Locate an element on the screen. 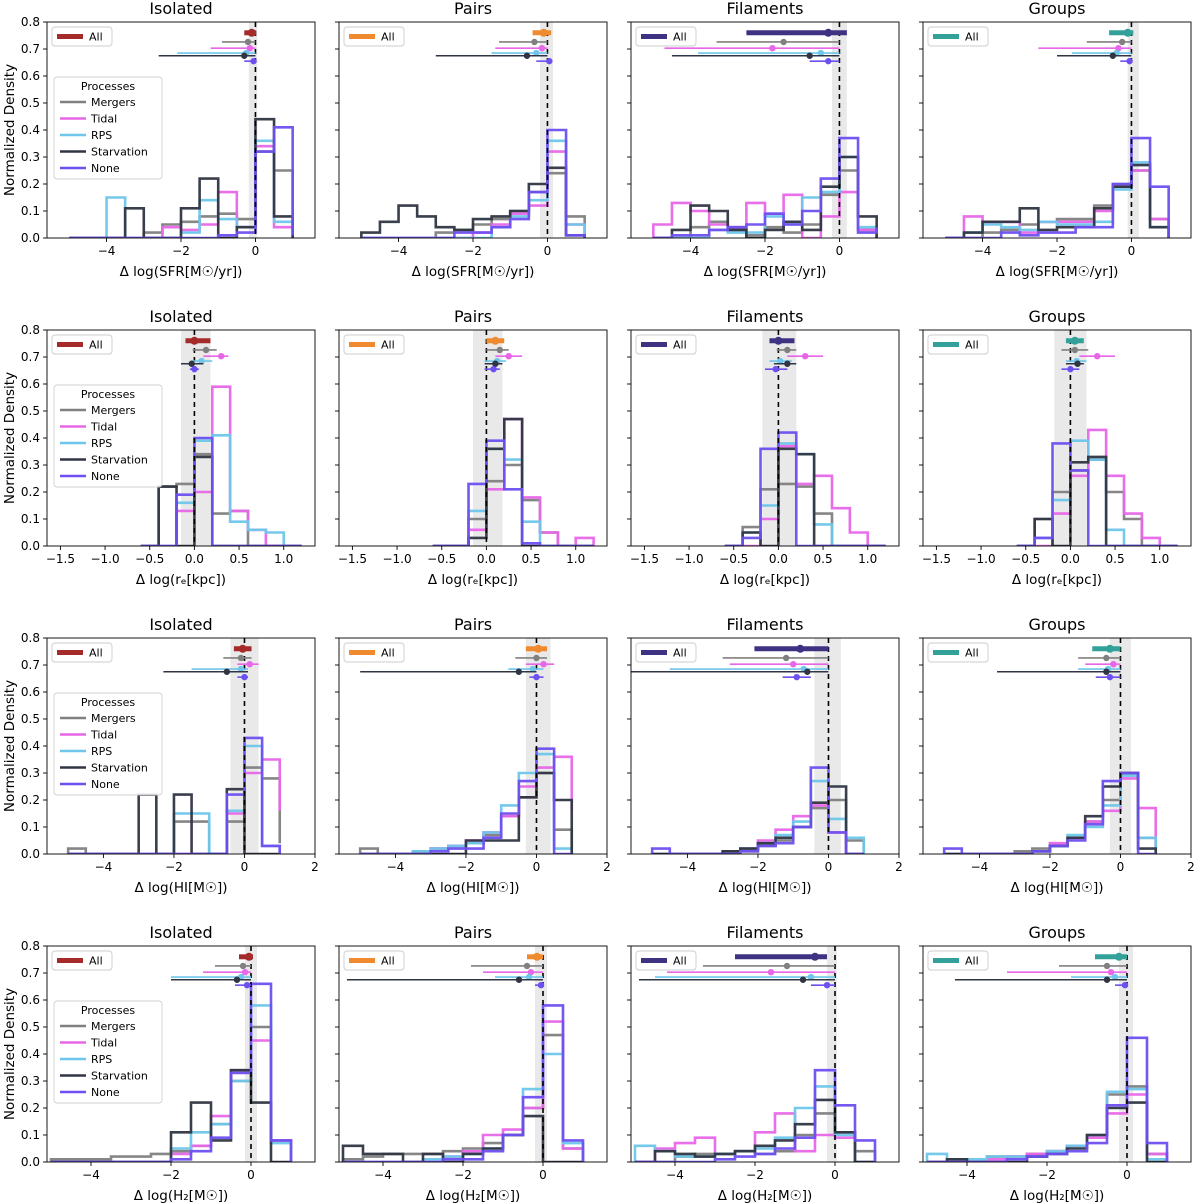 The image size is (1200, 1204). legend-title: Processes is located at coordinates (108, 394).